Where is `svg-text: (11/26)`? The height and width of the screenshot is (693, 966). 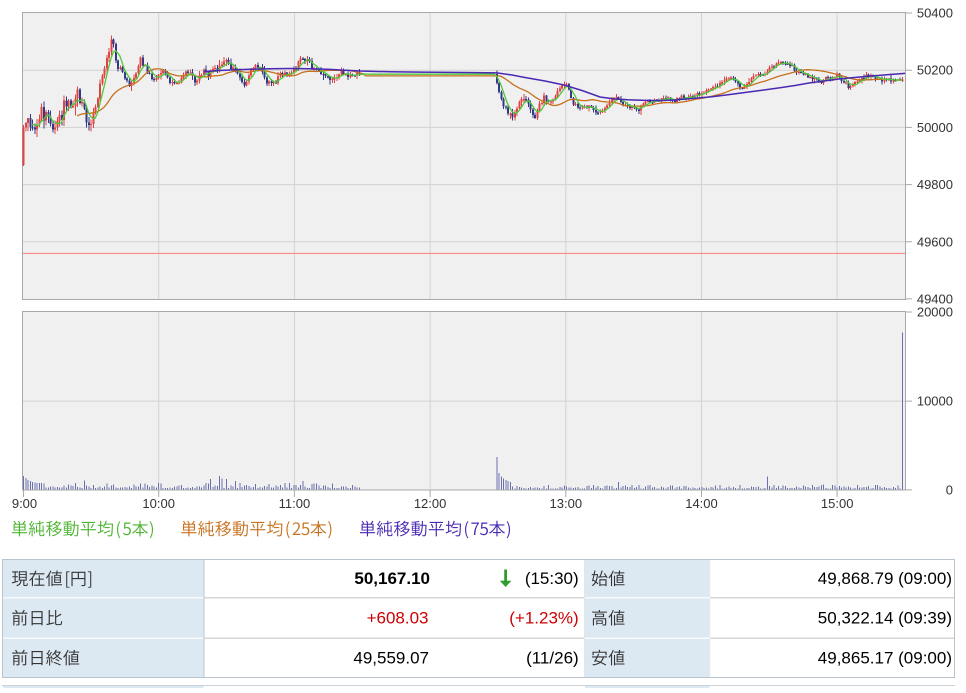 svg-text: (11/26) is located at coordinates (552, 657).